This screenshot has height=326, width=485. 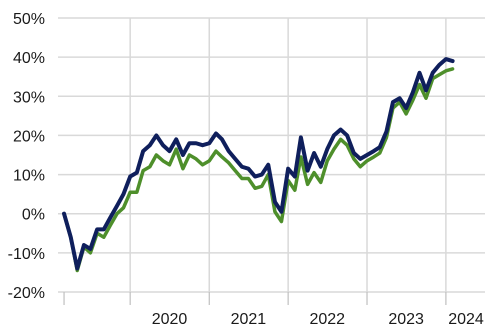 I want to click on y-tick-label: -10%, so click(x=26, y=254).